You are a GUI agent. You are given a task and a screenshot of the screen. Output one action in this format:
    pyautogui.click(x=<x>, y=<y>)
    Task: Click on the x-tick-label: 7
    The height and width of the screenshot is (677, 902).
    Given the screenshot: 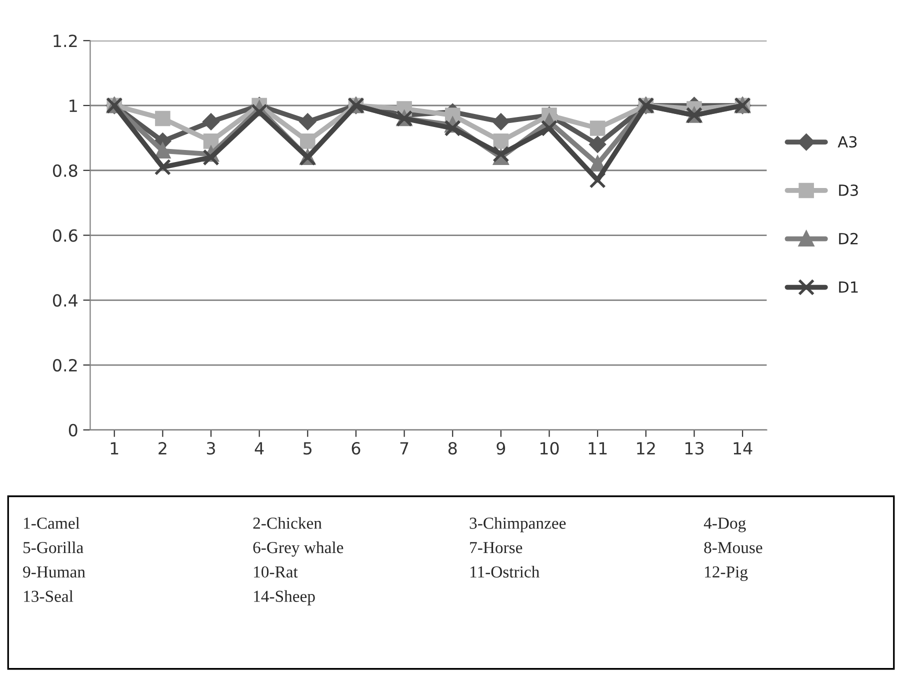 What is the action you would take?
    pyautogui.click(x=404, y=448)
    